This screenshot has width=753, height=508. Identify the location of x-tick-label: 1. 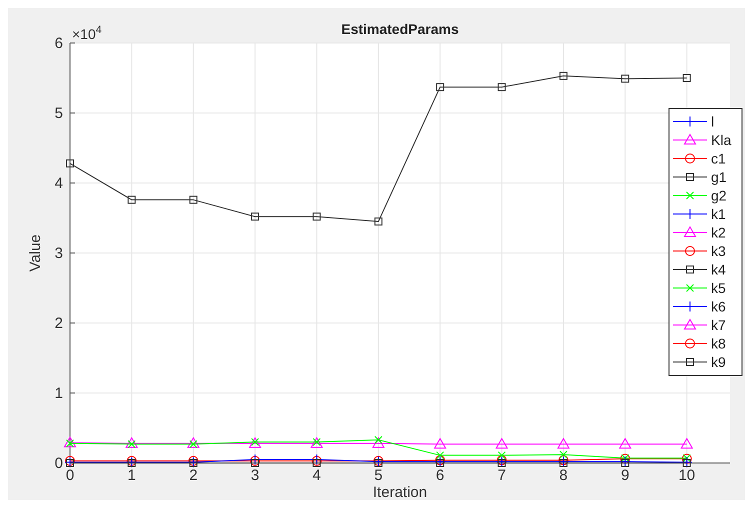
(132, 475).